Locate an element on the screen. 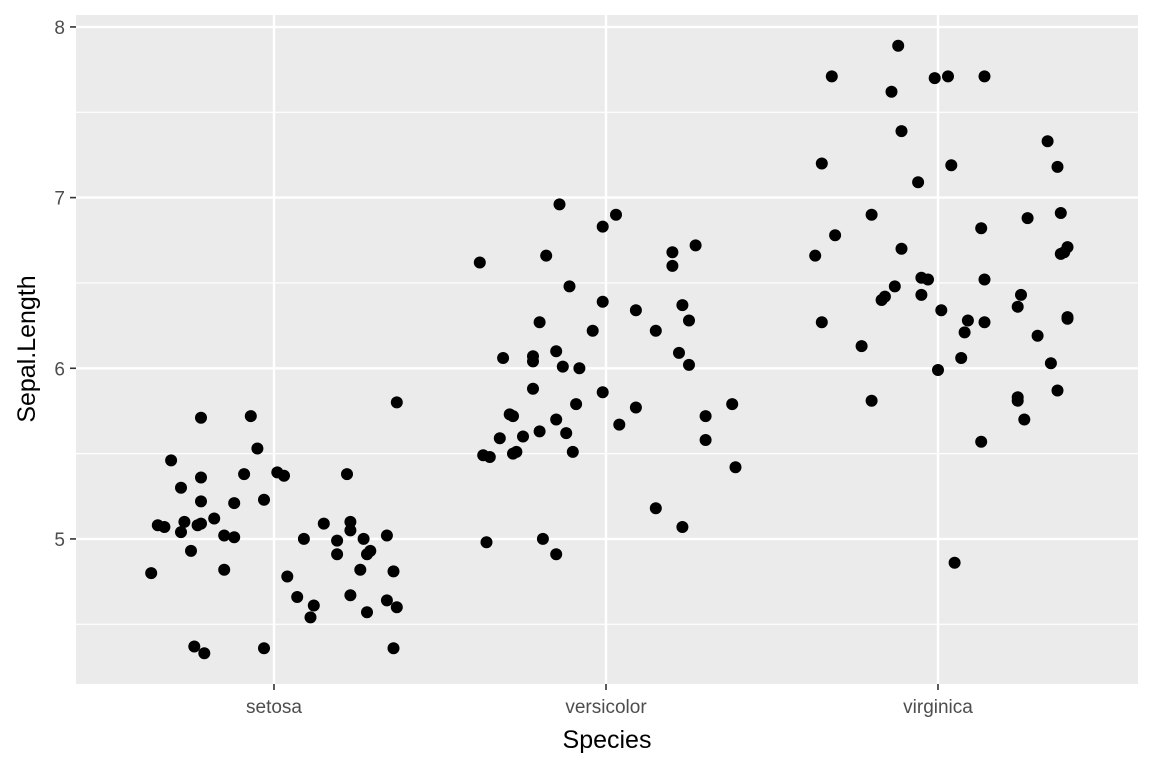 The height and width of the screenshot is (768, 1152). y-axis: 5 6 7 8 is located at coordinates (65, 284).